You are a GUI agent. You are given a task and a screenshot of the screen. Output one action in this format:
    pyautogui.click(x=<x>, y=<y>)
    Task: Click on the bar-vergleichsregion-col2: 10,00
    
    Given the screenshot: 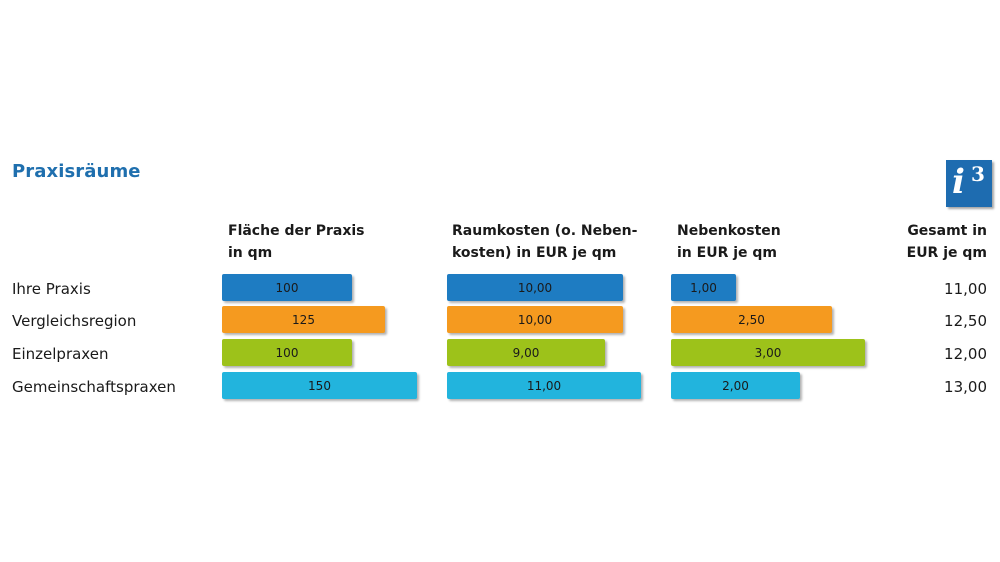 What is the action you would take?
    pyautogui.click(x=535, y=319)
    